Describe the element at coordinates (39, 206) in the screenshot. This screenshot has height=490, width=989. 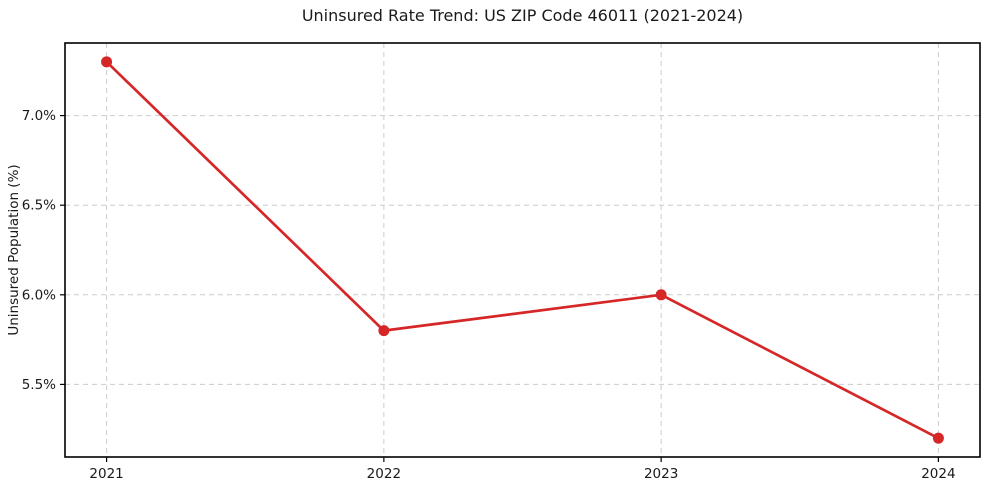
I see `y-tick-label: 6.5%` at that location.